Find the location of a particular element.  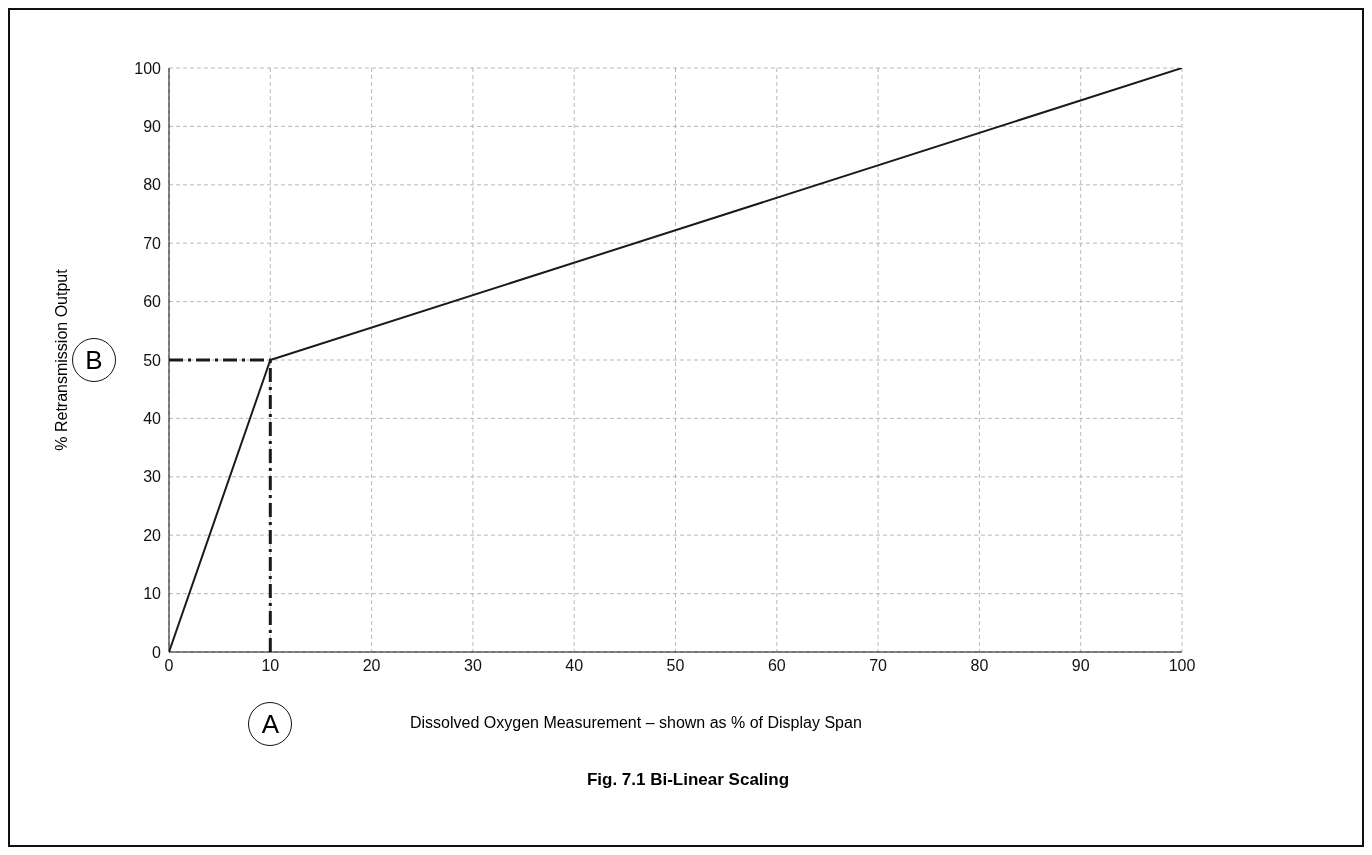

x-tick-label: 40 is located at coordinates (574, 666).